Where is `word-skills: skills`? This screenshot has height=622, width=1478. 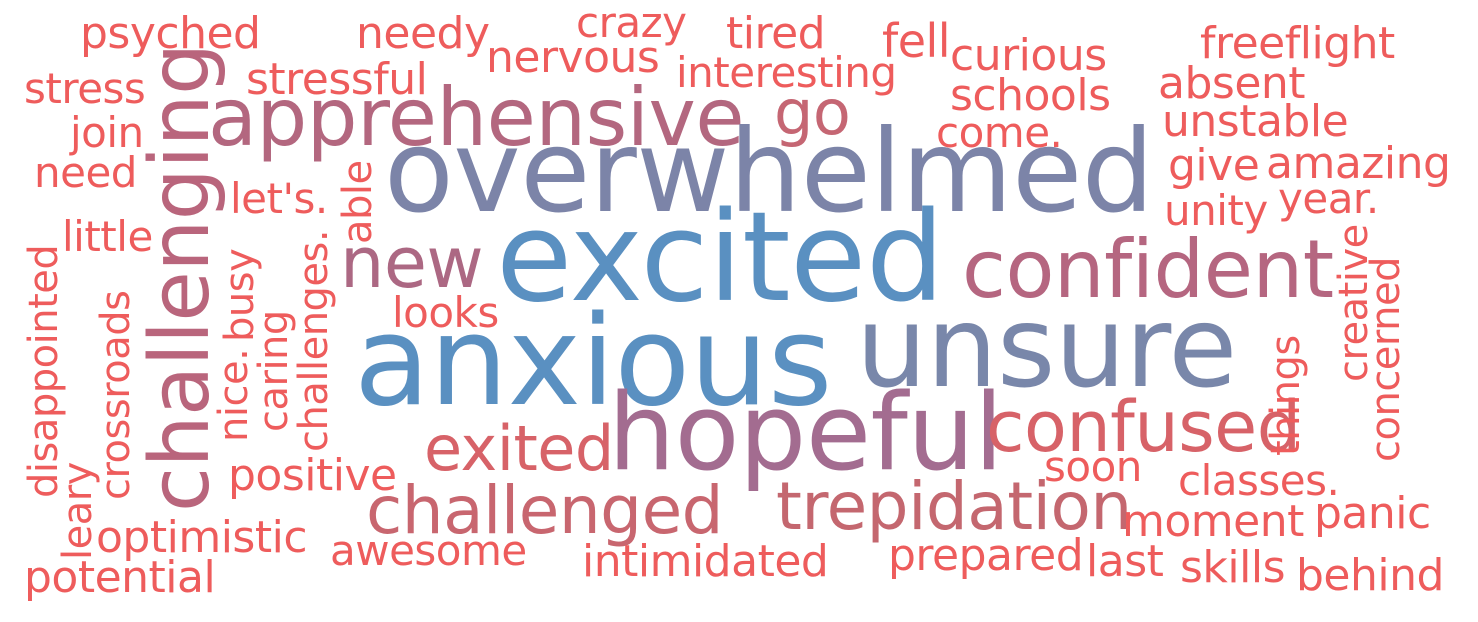 word-skills: skills is located at coordinates (1233, 567).